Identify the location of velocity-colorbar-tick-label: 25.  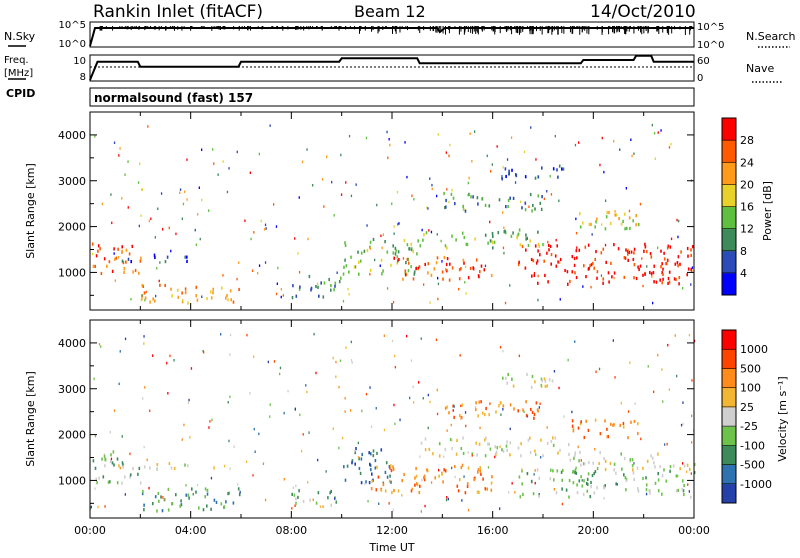
(747, 407).